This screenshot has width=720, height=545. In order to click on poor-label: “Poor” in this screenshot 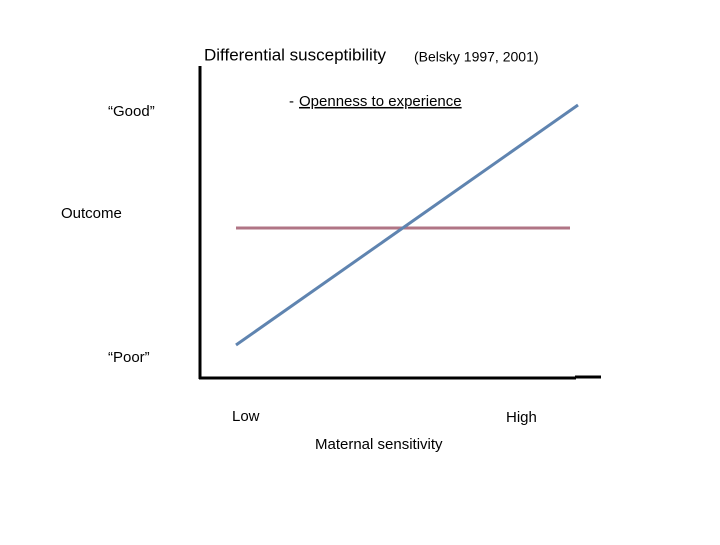, I will do `click(129, 357)`.